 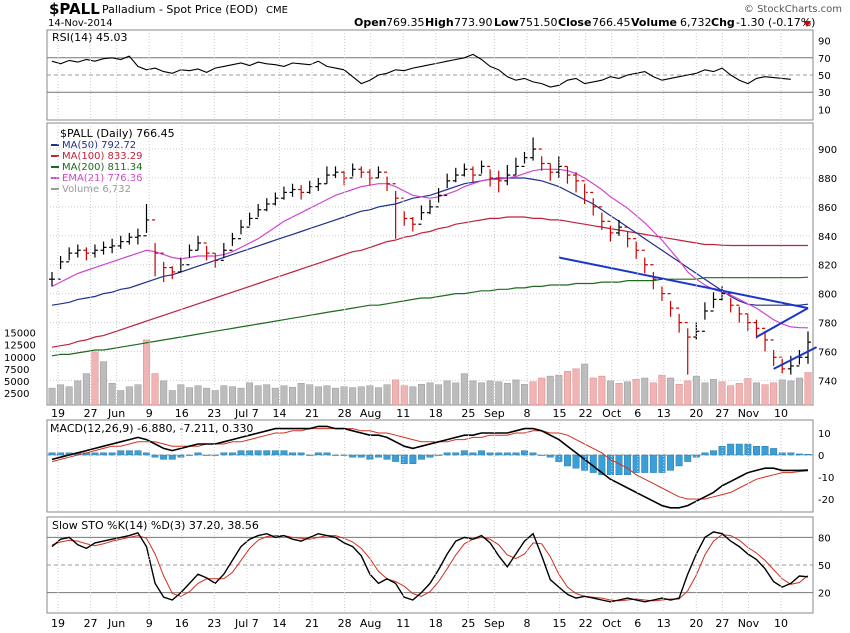 I want to click on date-tick-label-bottom: 18, so click(x=436, y=623).